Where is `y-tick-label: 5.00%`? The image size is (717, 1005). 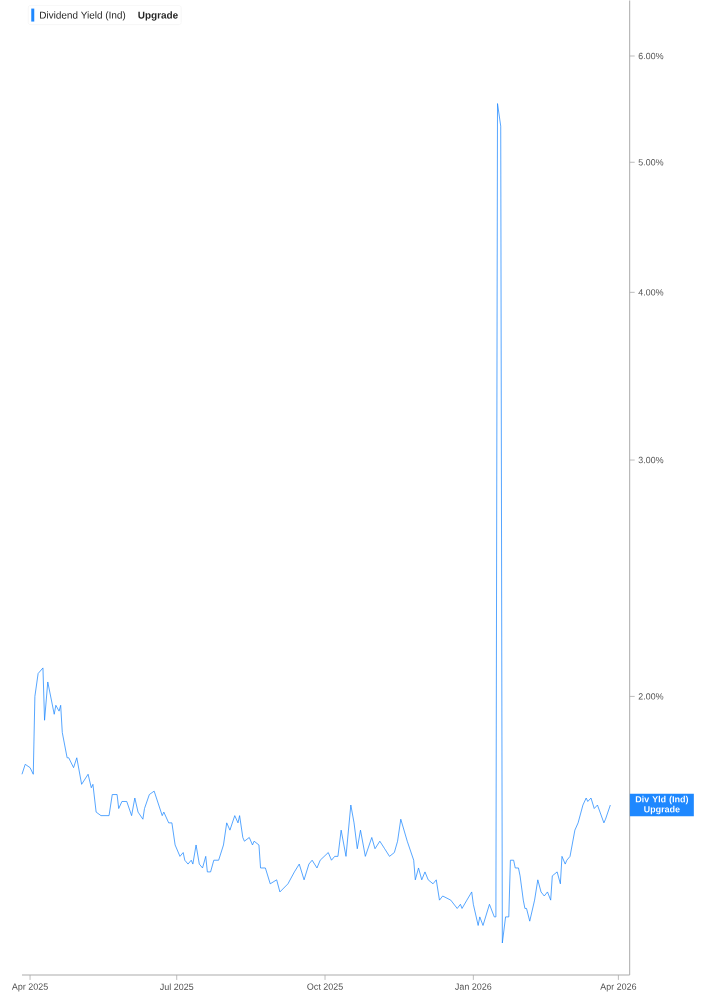
y-tick-label: 5.00% is located at coordinates (651, 162).